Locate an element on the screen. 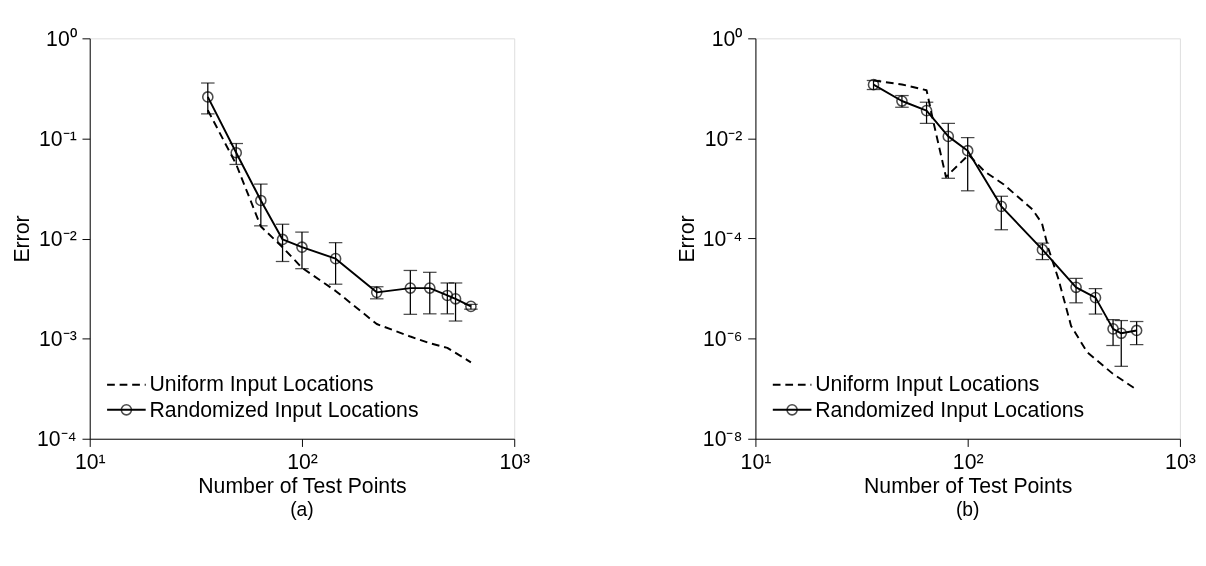 Image resolution: width=1206 pixels, height=566 pixels. y-tick-label: 10⁻¹ is located at coordinates (58, 138).